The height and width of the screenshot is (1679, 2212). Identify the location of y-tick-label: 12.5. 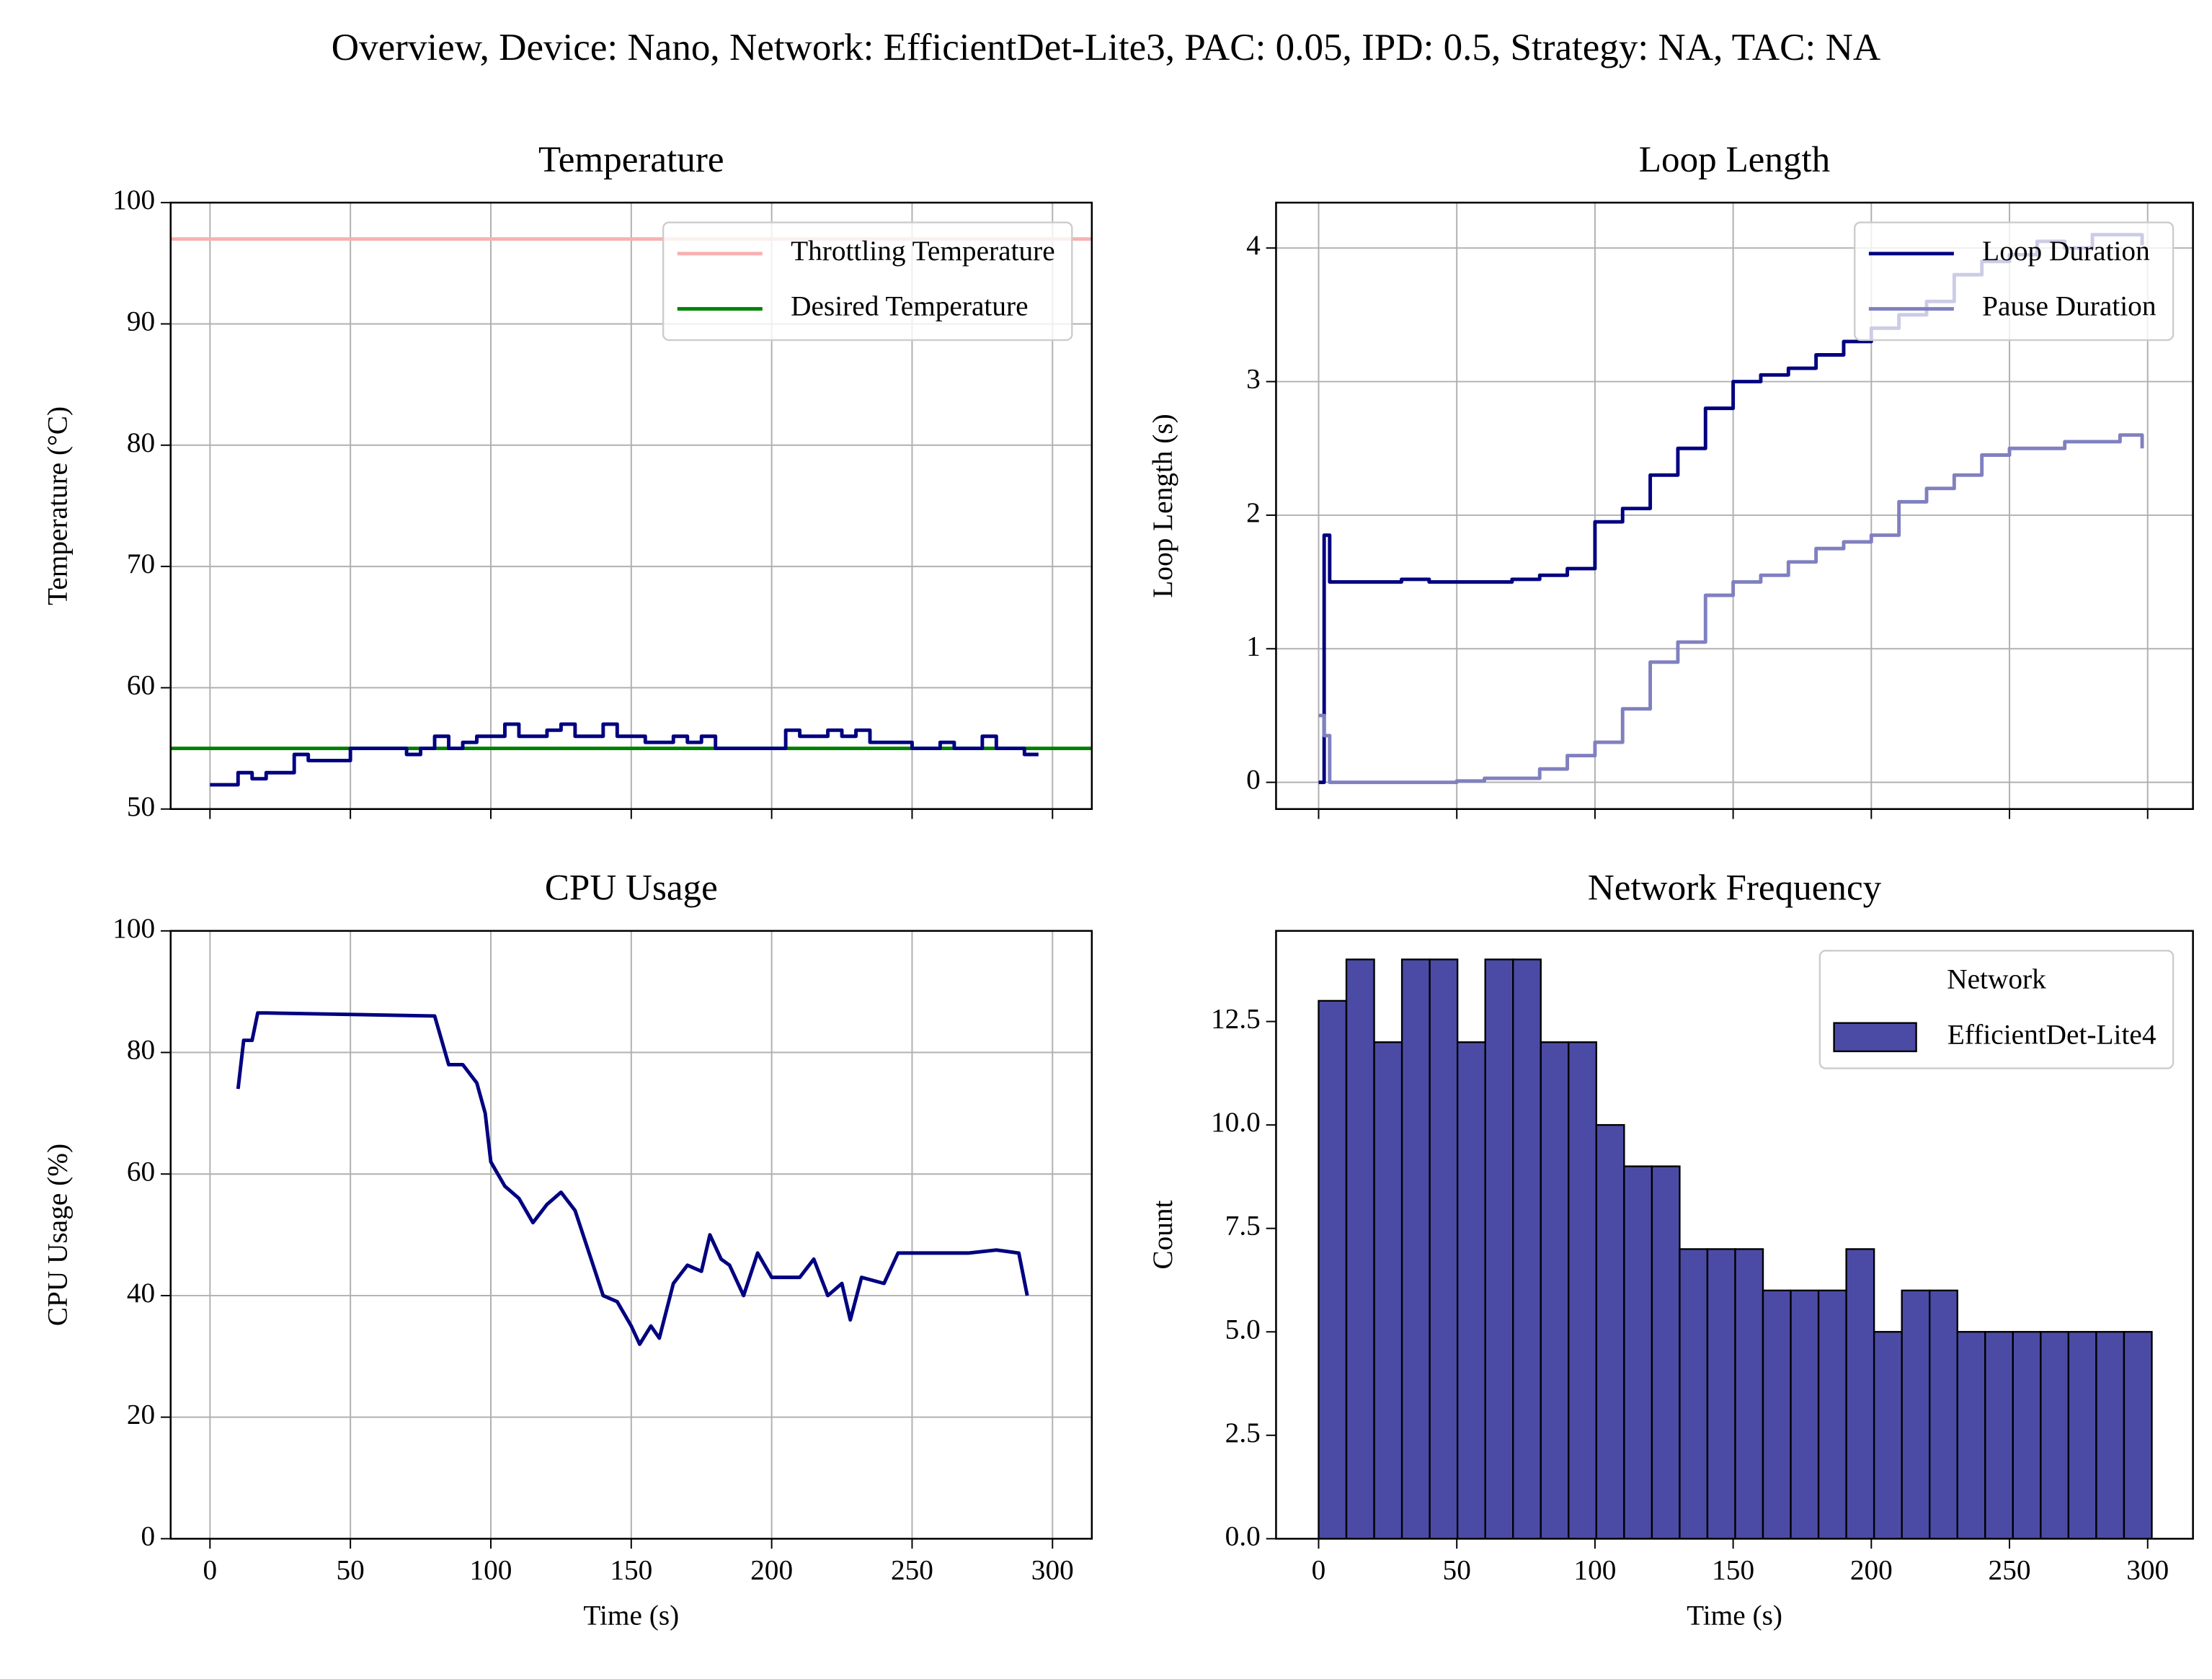
(1236, 1019).